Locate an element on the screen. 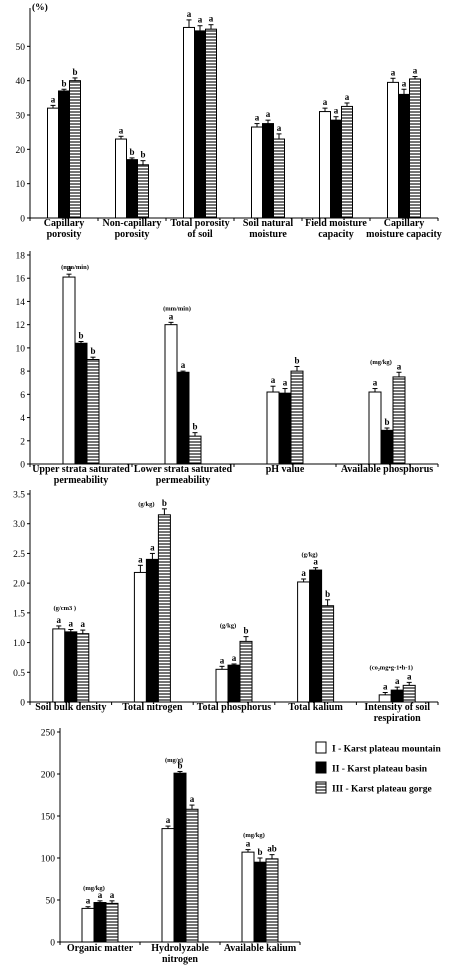 The height and width of the screenshot is (968, 474). category-label: Organic matter is located at coordinates (100, 948).